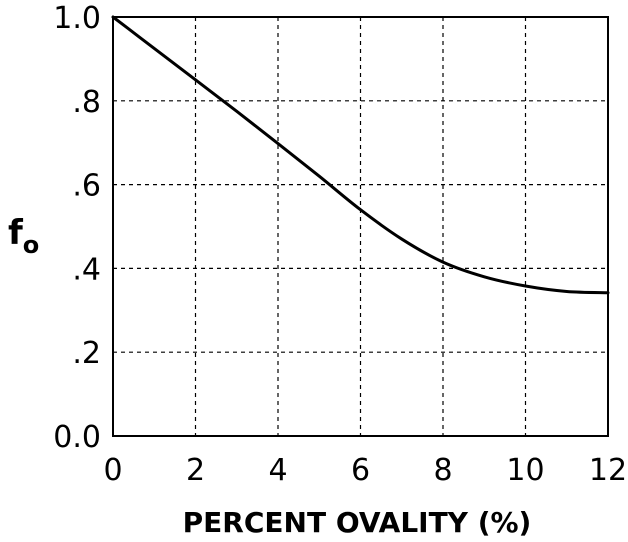 The width and height of the screenshot is (628, 542). What do you see at coordinates (86, 102) in the screenshot?
I see `y-tick-label: .8` at bounding box center [86, 102].